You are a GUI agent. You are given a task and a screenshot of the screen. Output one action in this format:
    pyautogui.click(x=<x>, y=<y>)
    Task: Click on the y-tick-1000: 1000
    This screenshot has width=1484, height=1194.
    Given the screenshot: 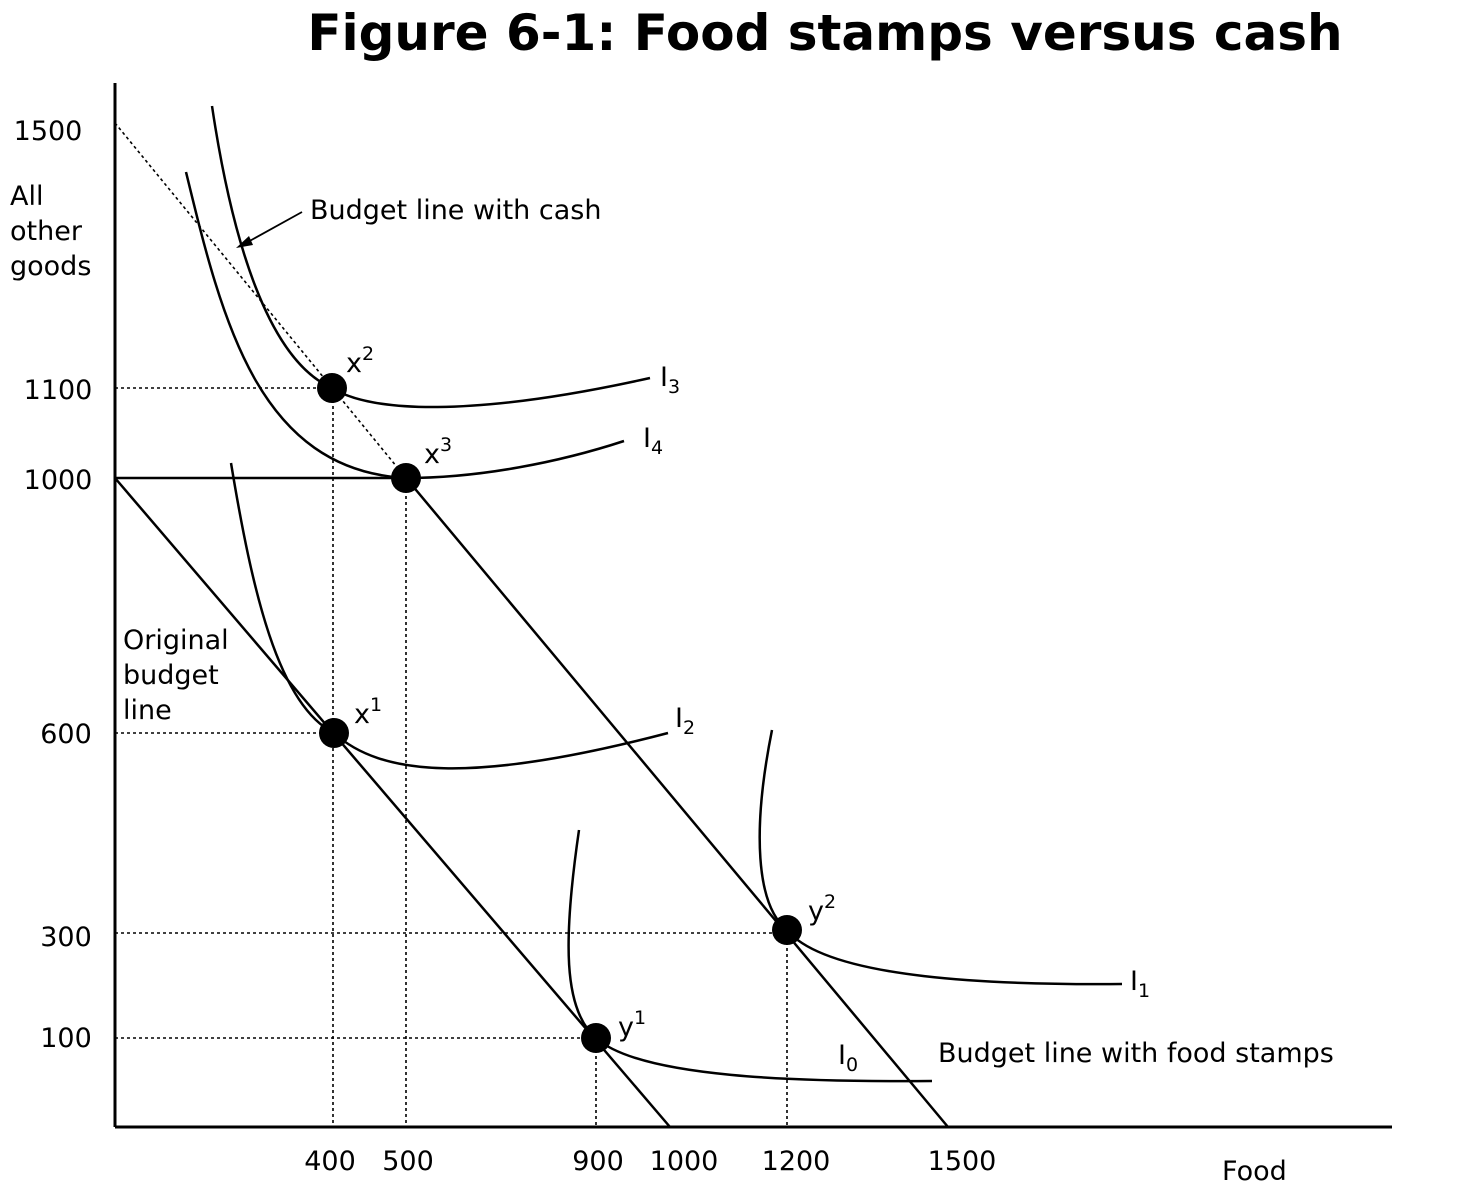 What is the action you would take?
    pyautogui.click(x=58, y=480)
    